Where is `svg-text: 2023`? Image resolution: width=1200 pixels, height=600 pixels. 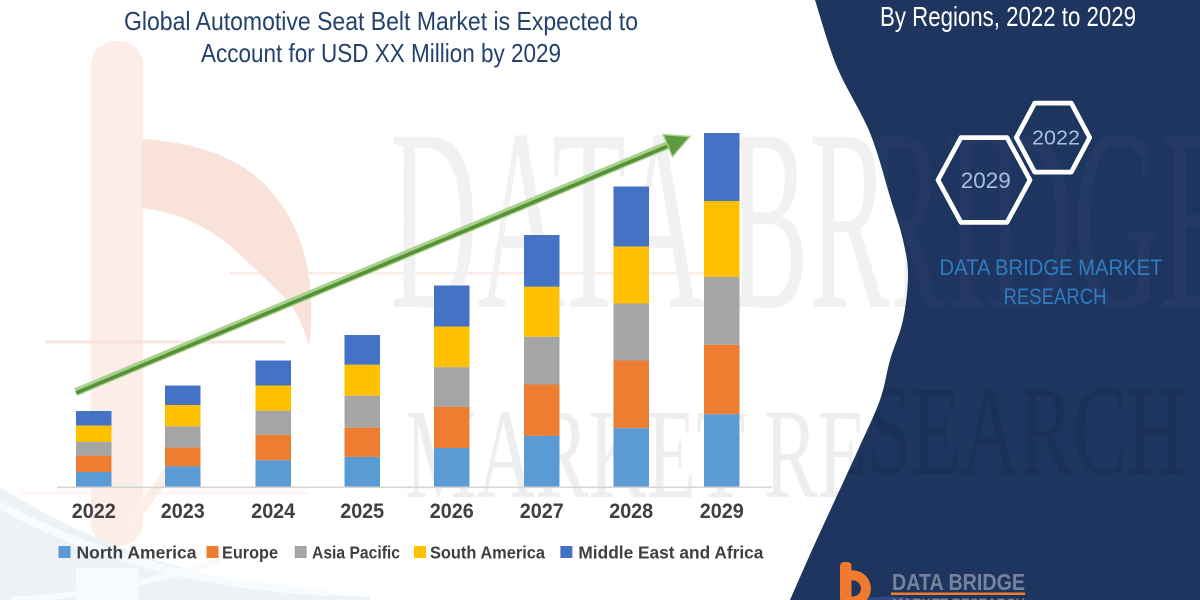 svg-text: 2023 is located at coordinates (183, 511).